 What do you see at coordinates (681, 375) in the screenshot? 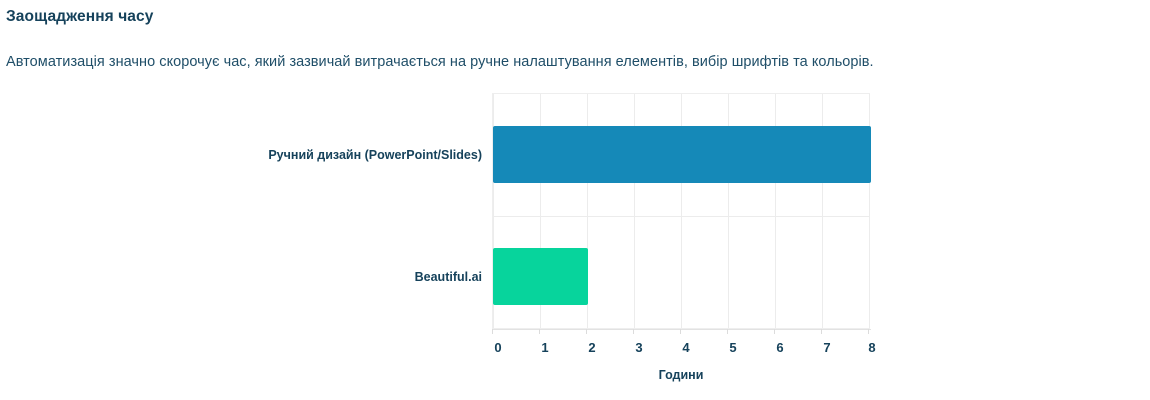
I see `x-axis-title: Години` at bounding box center [681, 375].